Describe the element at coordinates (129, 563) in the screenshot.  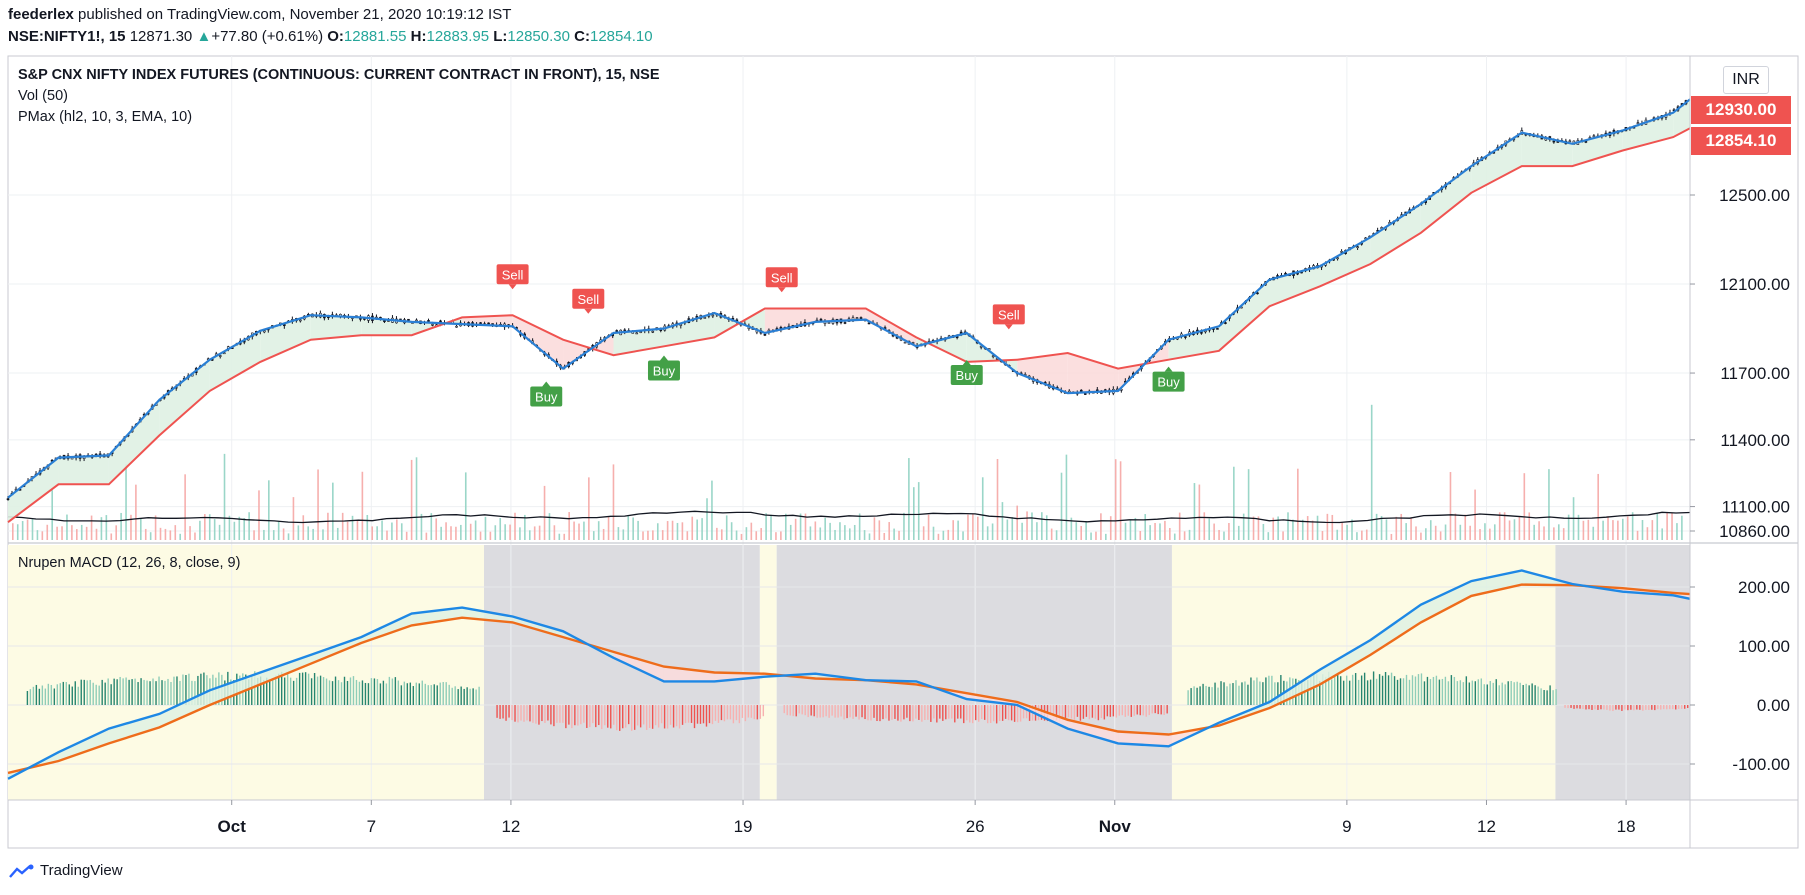
I see `macd-legend: Nrupen MACD (12, 26, 8, close, 9)` at that location.